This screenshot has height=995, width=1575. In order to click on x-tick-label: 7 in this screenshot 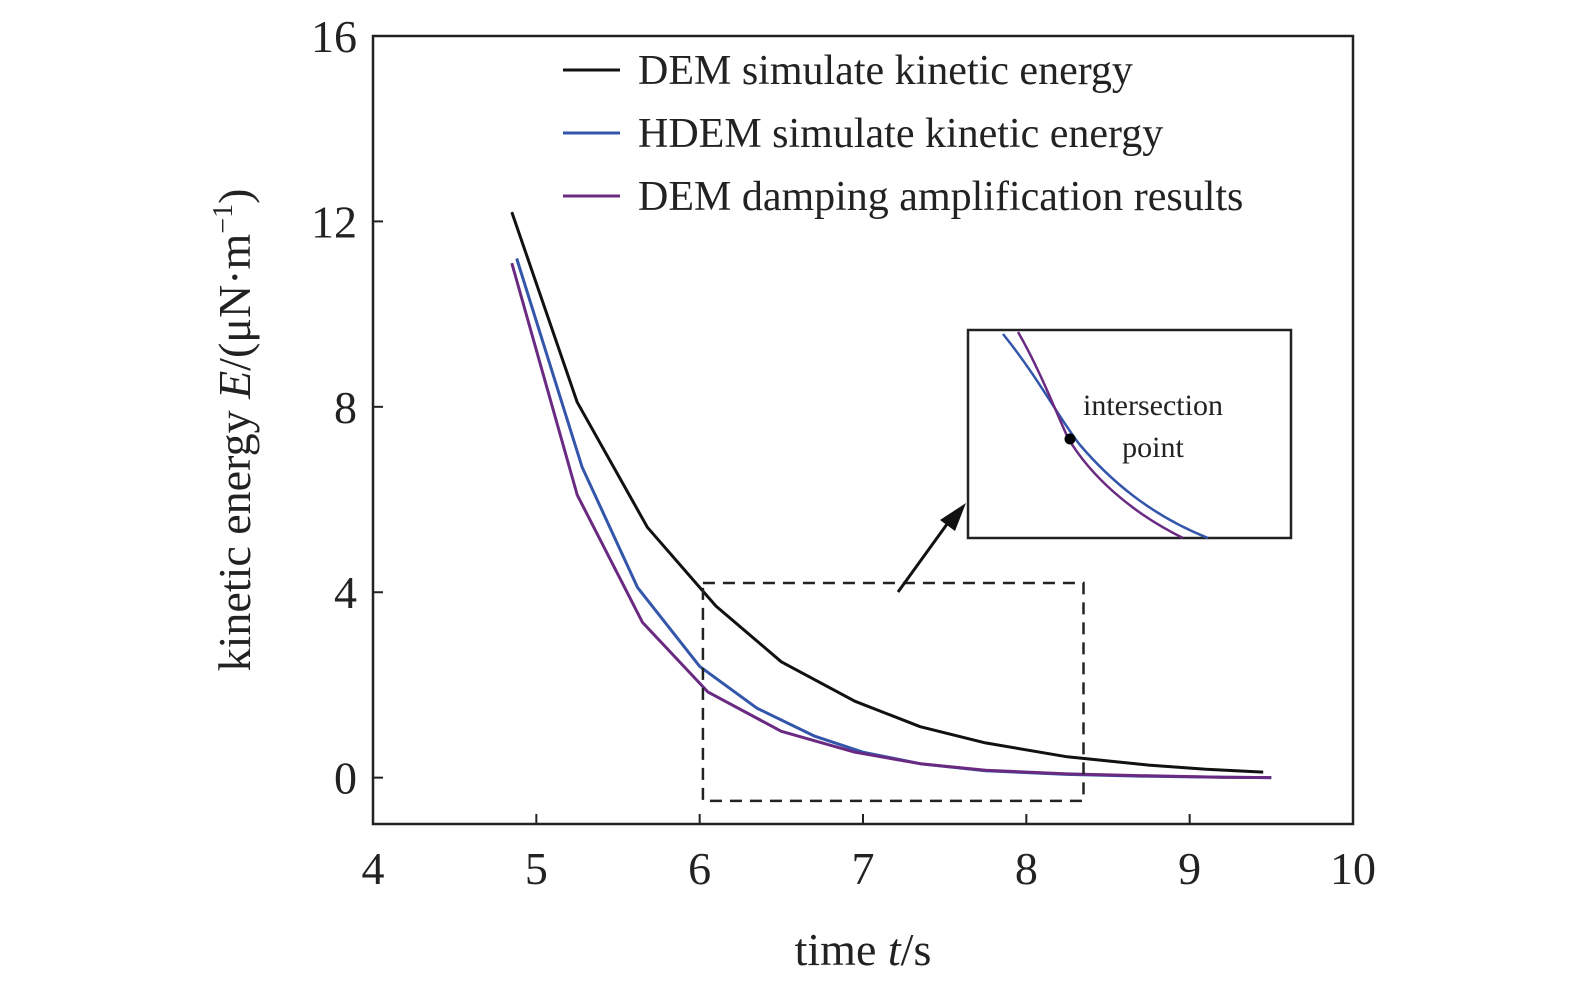, I will do `click(863, 868)`.